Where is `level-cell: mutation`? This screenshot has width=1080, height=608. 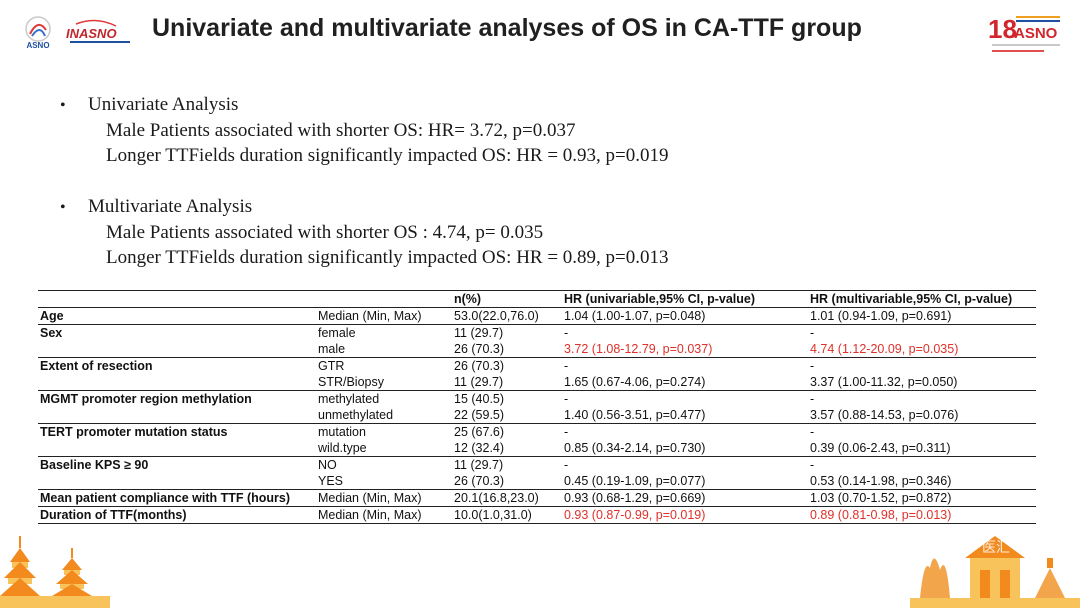 level-cell: mutation is located at coordinates (384, 431).